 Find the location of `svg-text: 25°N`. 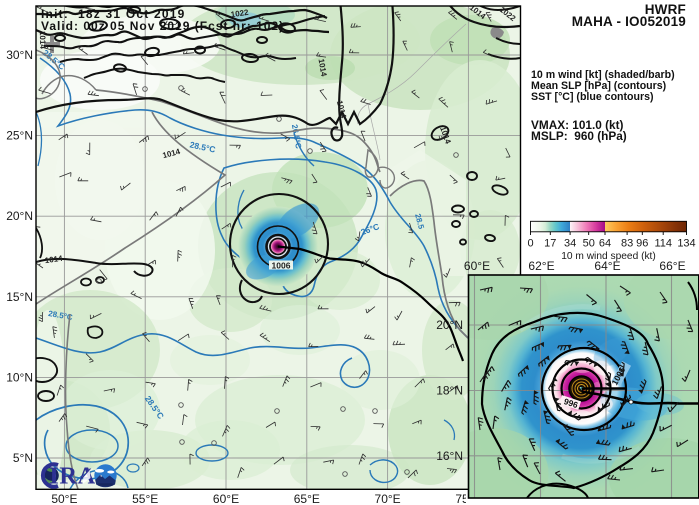

svg-text: 25°N is located at coordinates (19, 136).